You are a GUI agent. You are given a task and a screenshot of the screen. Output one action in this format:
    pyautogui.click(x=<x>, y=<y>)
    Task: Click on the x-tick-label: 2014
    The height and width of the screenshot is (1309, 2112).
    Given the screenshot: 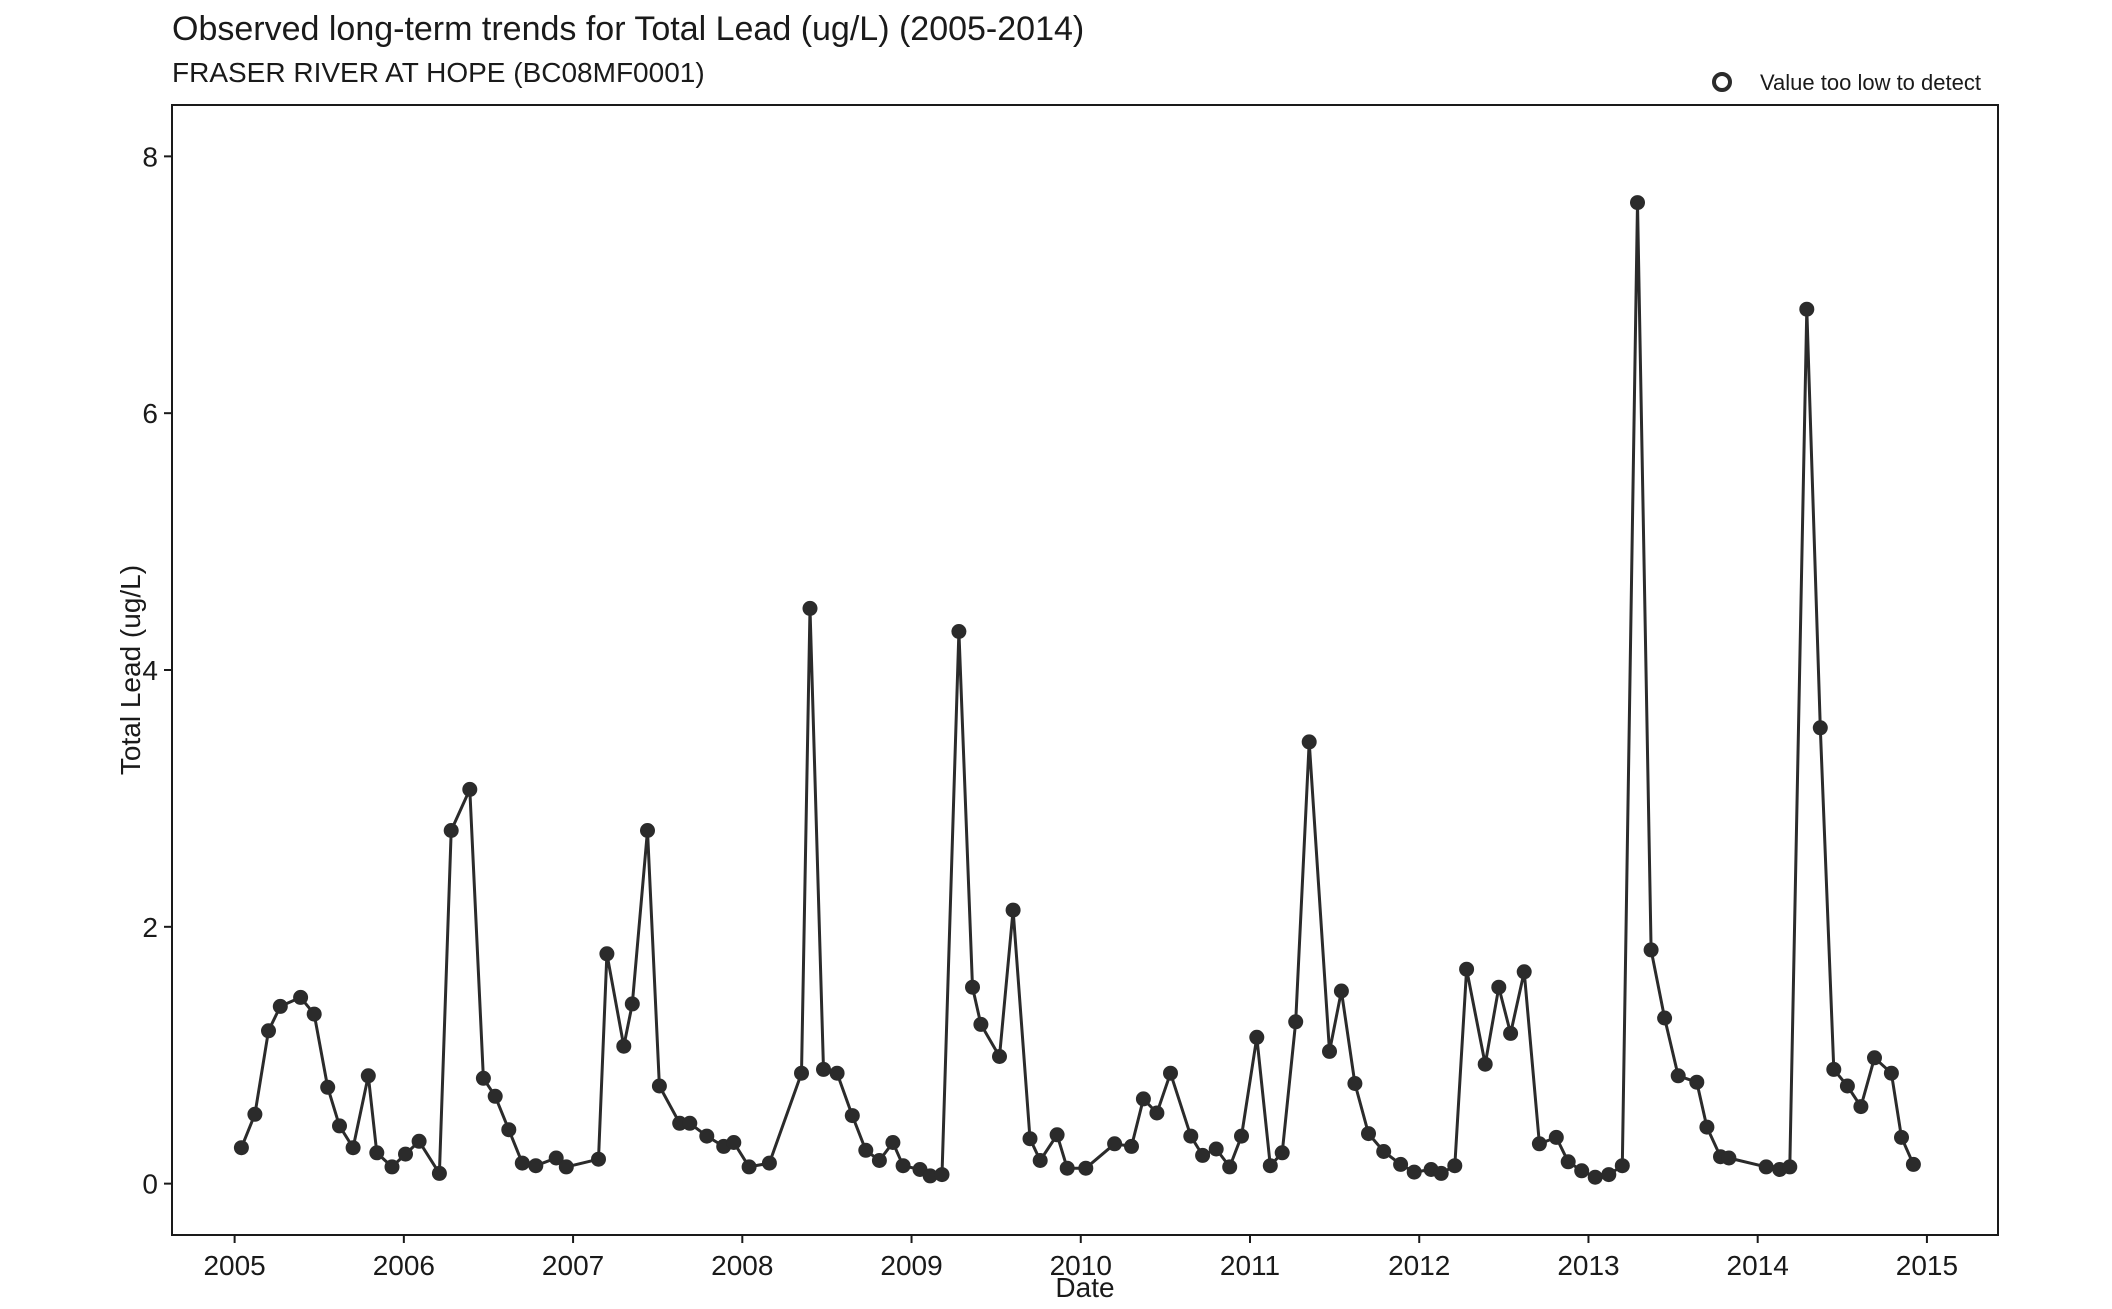 What is the action you would take?
    pyautogui.click(x=1758, y=1265)
    